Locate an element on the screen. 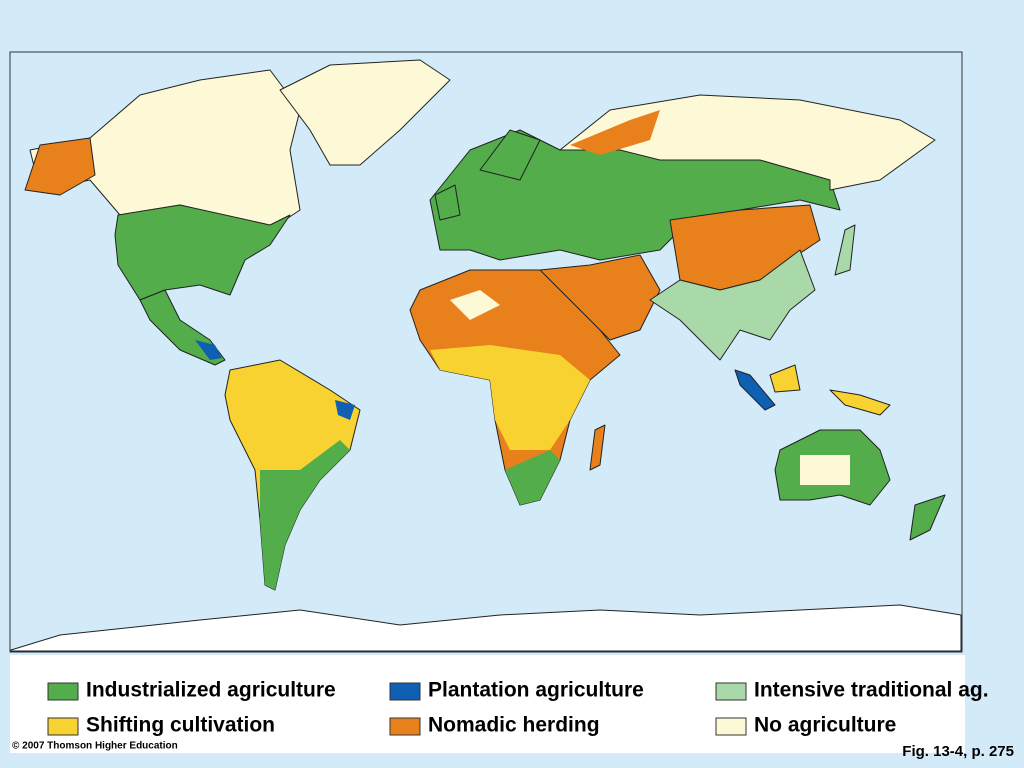 The width and height of the screenshot is (1024, 768). legend-label: Plantation agriculture is located at coordinates (536, 690).